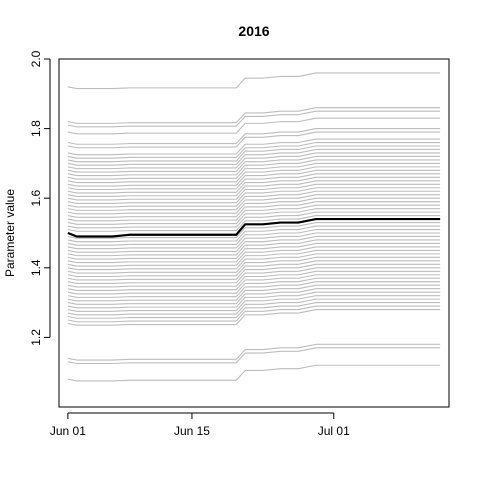 The height and width of the screenshot is (480, 480). What do you see at coordinates (253, 31) in the screenshot?
I see `chart-title: 2016` at bounding box center [253, 31].